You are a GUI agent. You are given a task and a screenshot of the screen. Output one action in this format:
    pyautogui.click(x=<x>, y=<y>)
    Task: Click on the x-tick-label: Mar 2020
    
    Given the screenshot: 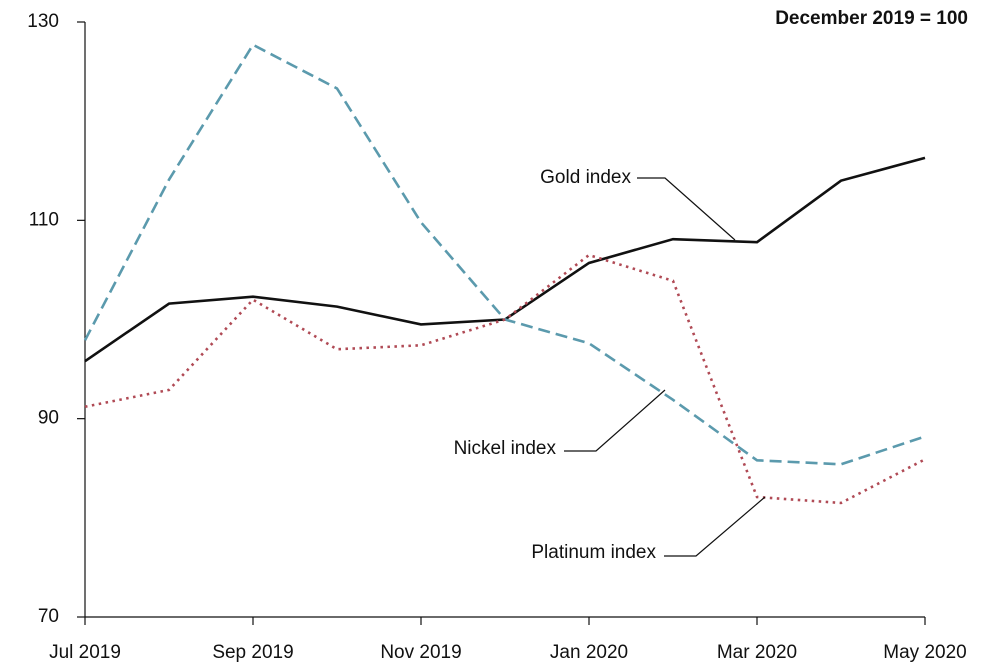 What is the action you would take?
    pyautogui.click(x=757, y=652)
    